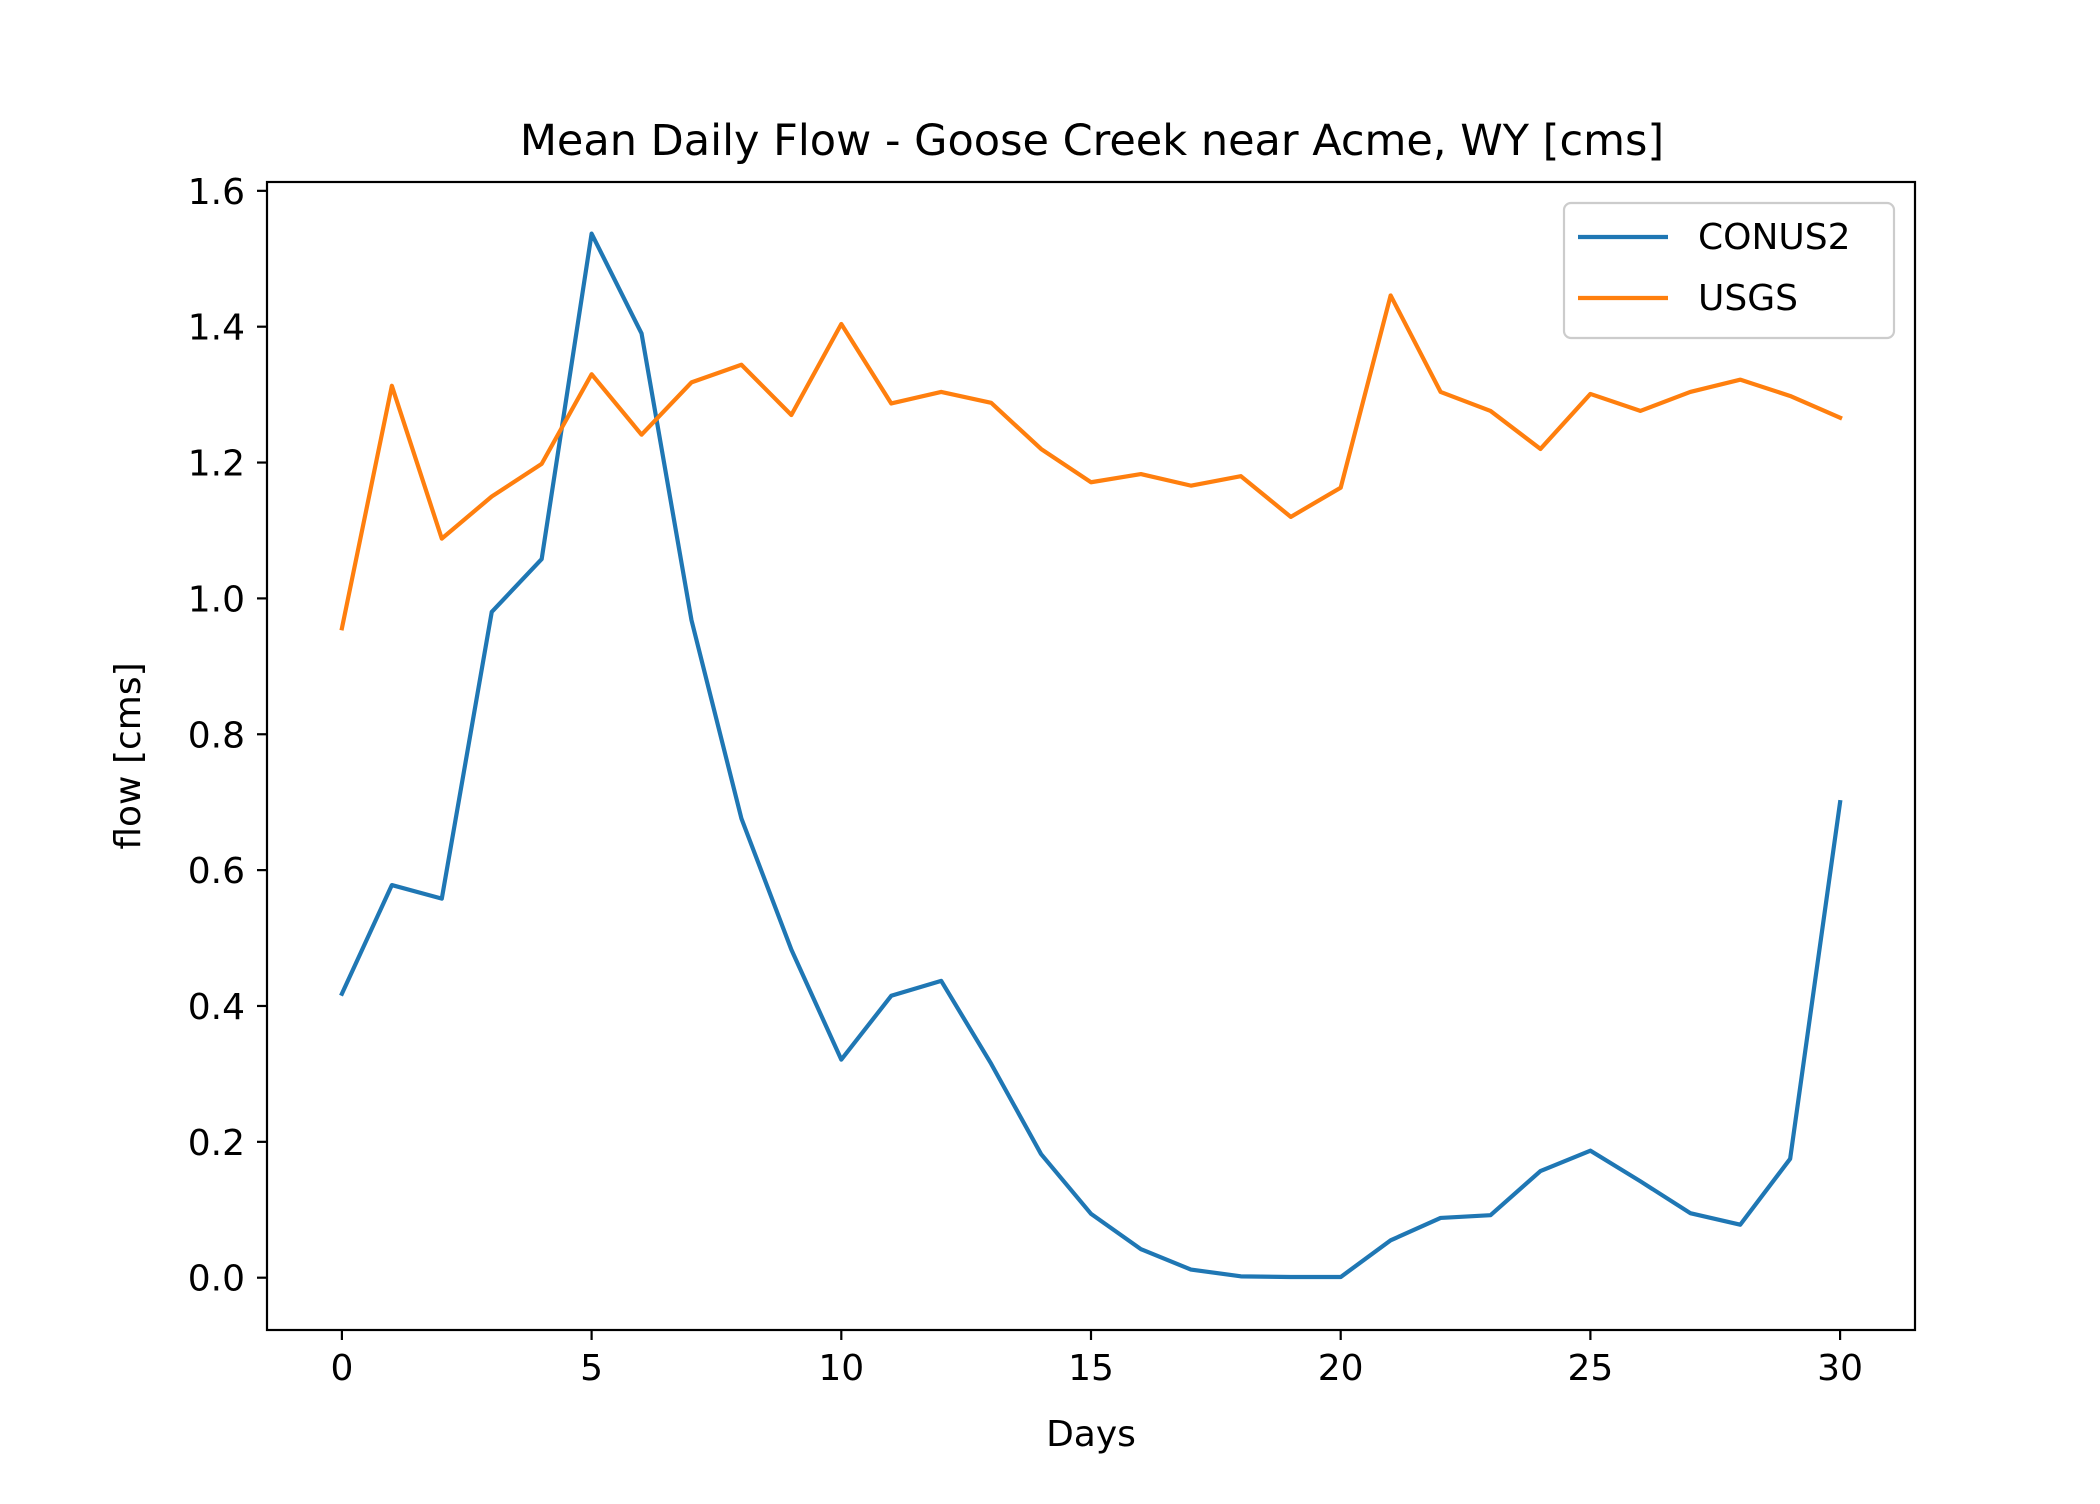 Image resolution: width=2100 pixels, height=1504 pixels. What do you see at coordinates (216, 192) in the screenshot?
I see `y-tick-label: 1.6` at bounding box center [216, 192].